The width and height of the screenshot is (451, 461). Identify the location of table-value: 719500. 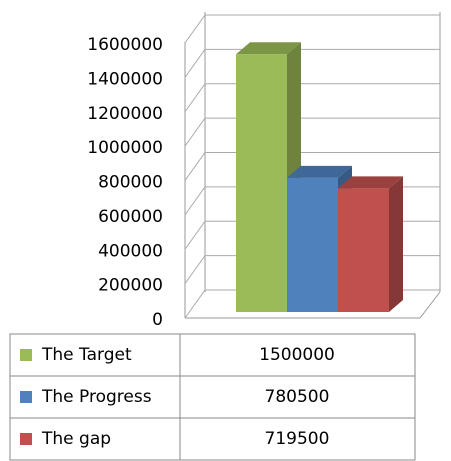
(297, 439).